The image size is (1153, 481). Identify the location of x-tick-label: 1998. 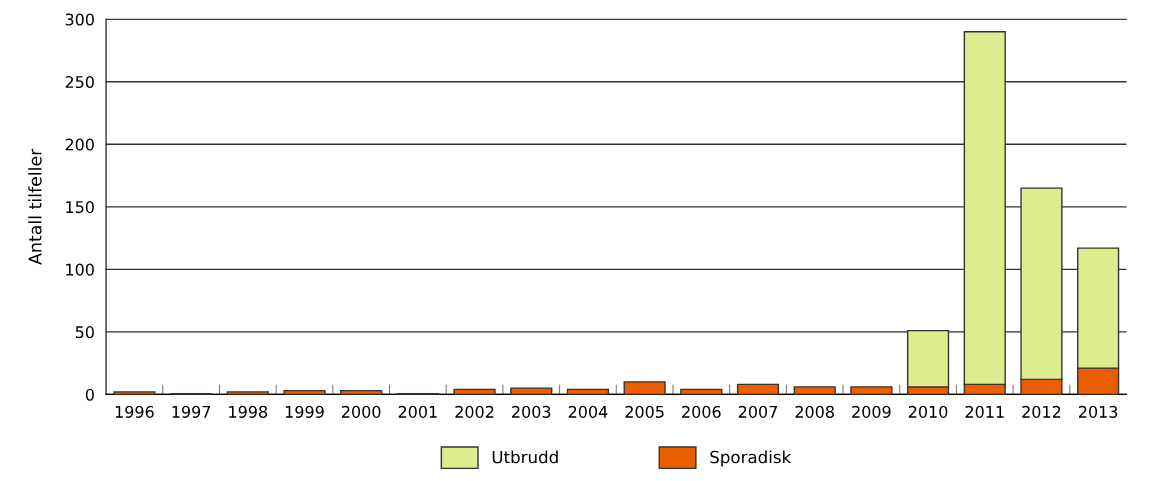
(248, 411).